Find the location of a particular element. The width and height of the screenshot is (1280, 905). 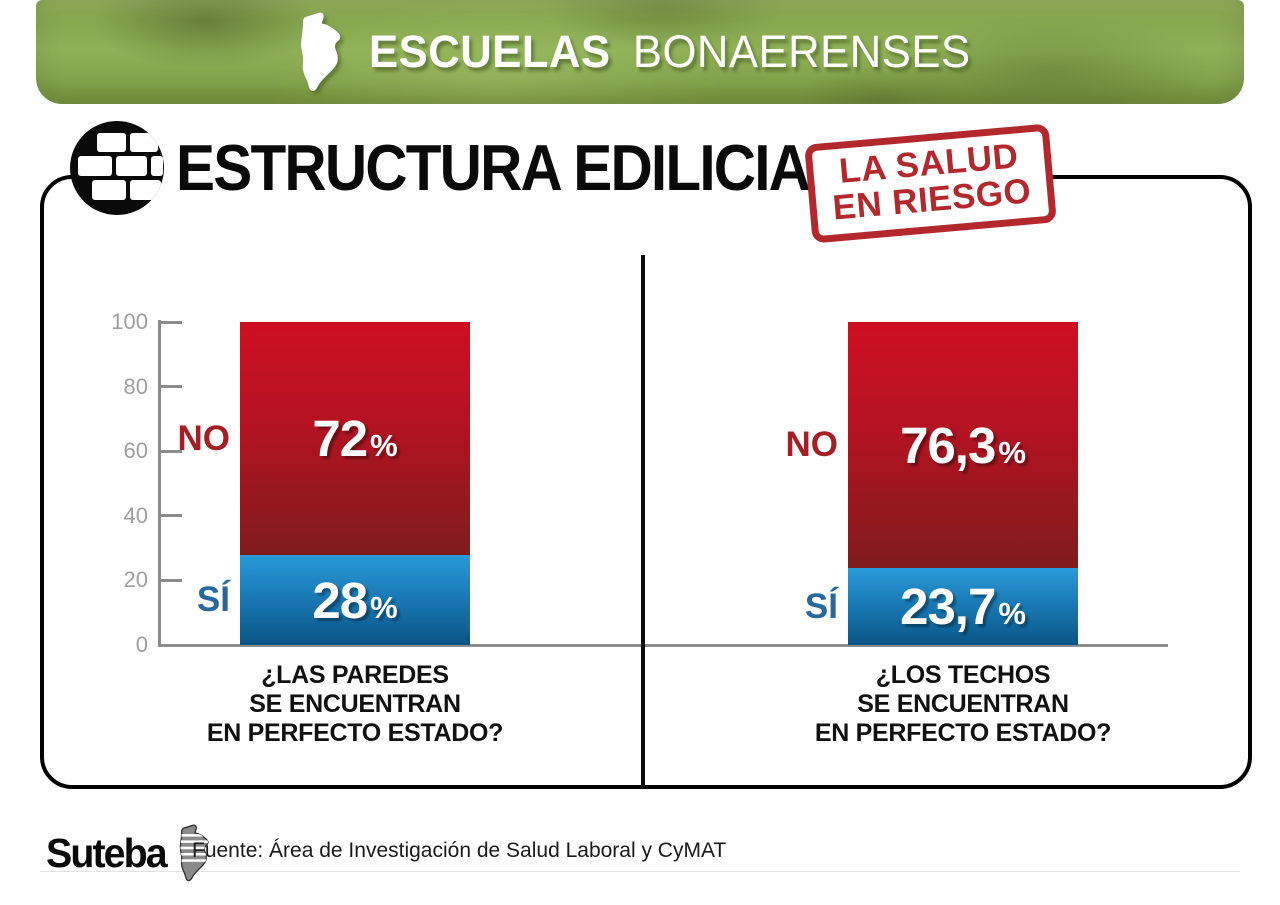

suteba-logo: Suteba is located at coordinates (129, 853).